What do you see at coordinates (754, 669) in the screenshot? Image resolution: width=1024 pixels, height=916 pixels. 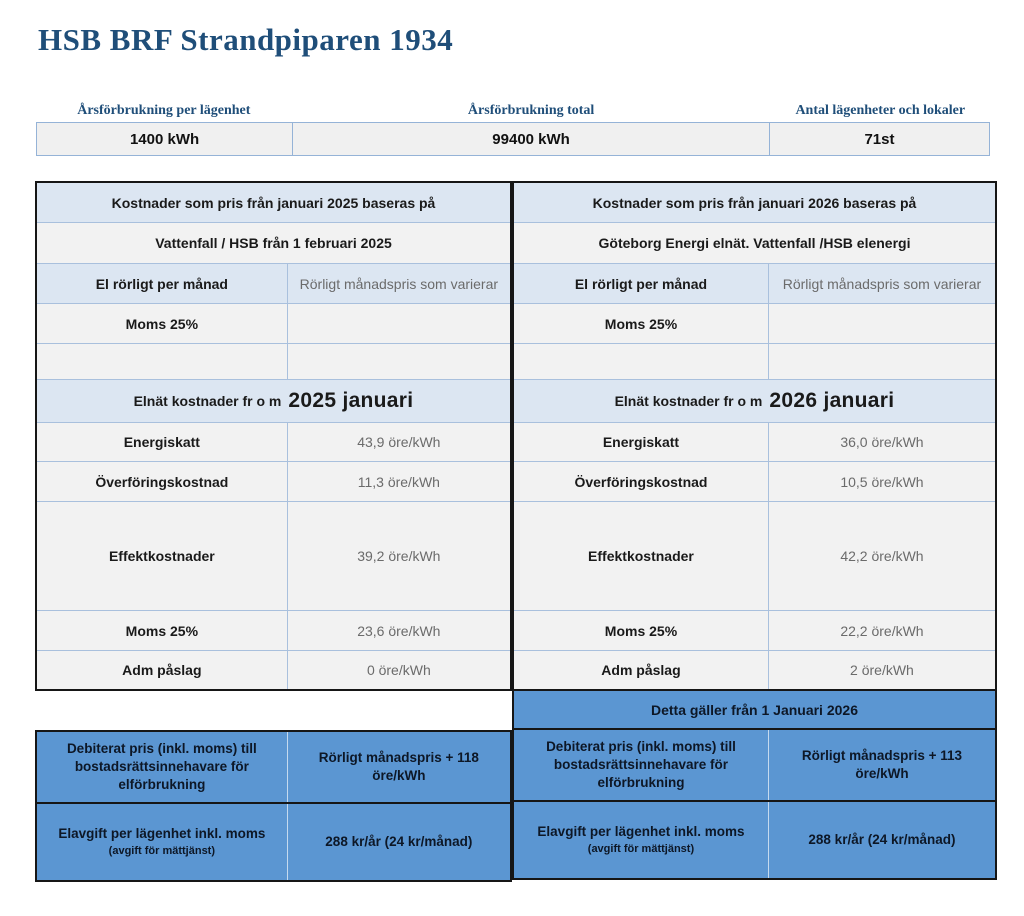 I see `table-row: Adm påslag 2 öre/kWh` at bounding box center [754, 669].